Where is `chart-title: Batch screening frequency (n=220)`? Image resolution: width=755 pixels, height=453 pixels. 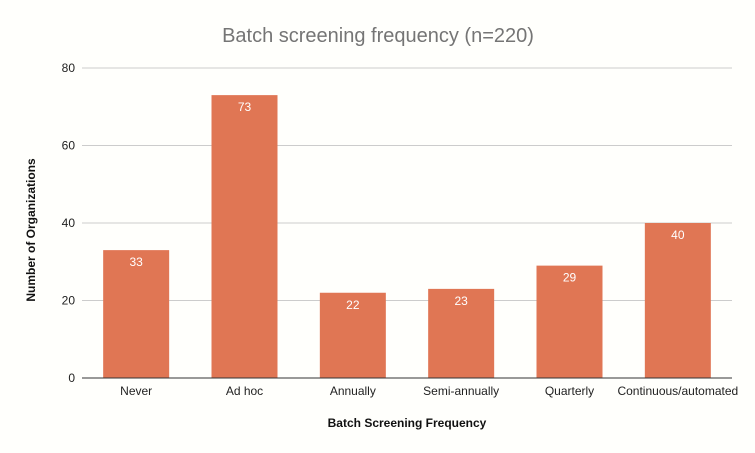
chart-title: Batch screening frequency (n=220) is located at coordinates (378, 36).